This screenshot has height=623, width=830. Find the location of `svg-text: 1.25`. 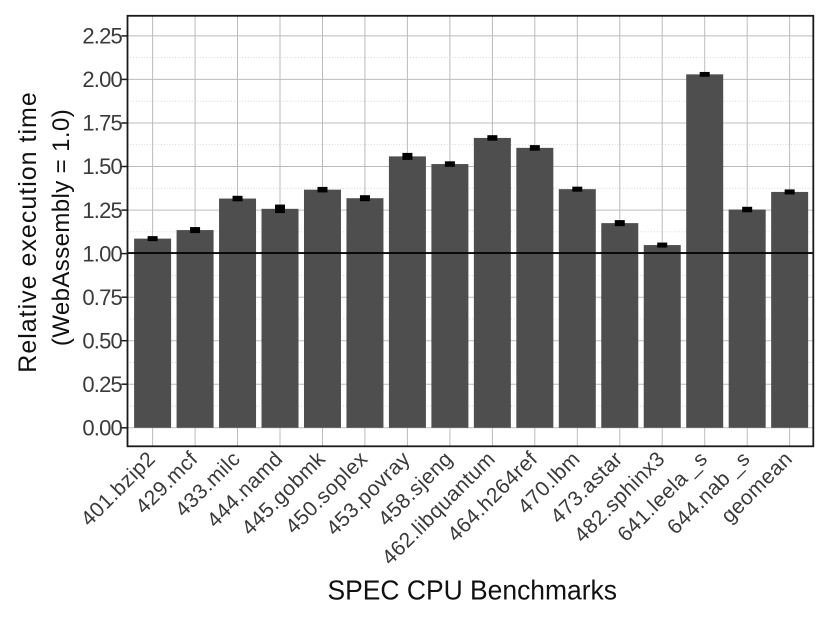

svg-text: 1.25 is located at coordinates (102, 210).